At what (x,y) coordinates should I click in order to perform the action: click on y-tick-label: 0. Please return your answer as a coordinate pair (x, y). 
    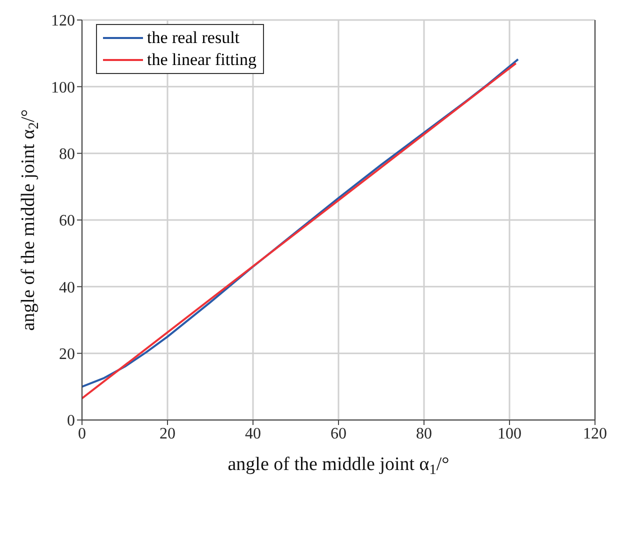
    Looking at the image, I should click on (71, 421).